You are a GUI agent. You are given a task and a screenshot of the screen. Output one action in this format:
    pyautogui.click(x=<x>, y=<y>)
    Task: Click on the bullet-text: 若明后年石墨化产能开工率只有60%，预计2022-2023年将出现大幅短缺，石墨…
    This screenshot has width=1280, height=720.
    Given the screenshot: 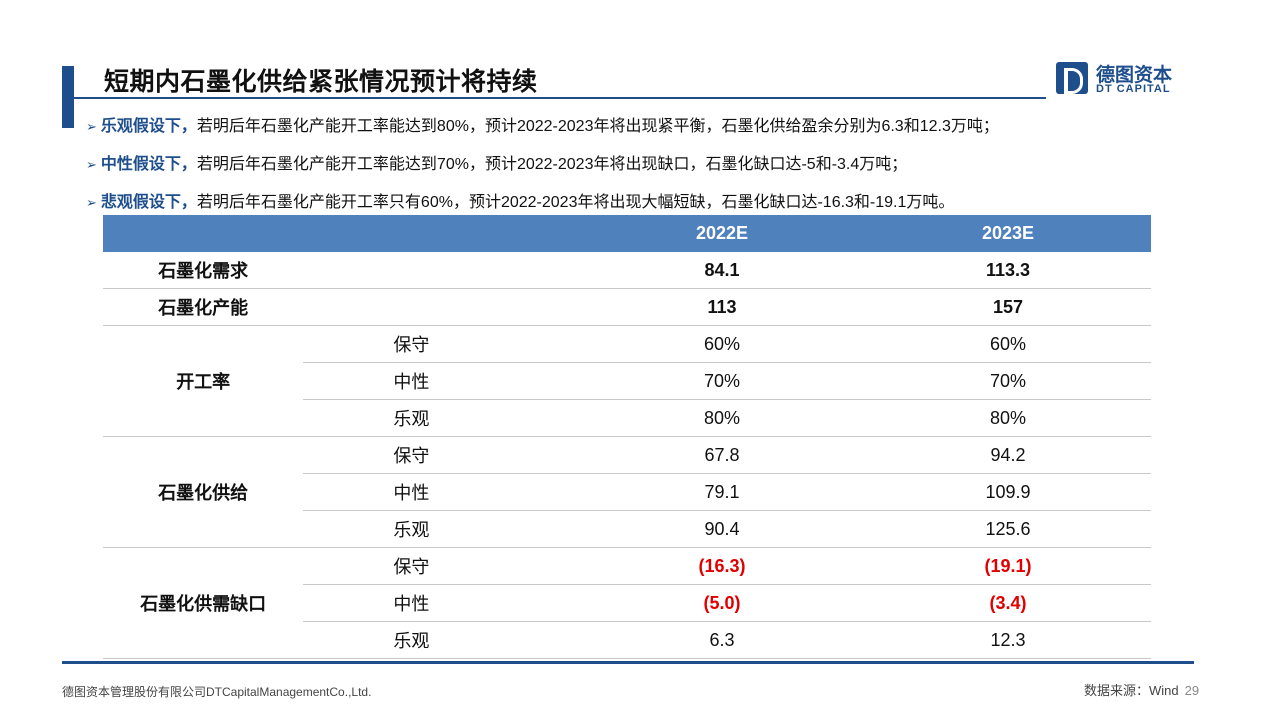 What is the action you would take?
    pyautogui.click(x=575, y=202)
    